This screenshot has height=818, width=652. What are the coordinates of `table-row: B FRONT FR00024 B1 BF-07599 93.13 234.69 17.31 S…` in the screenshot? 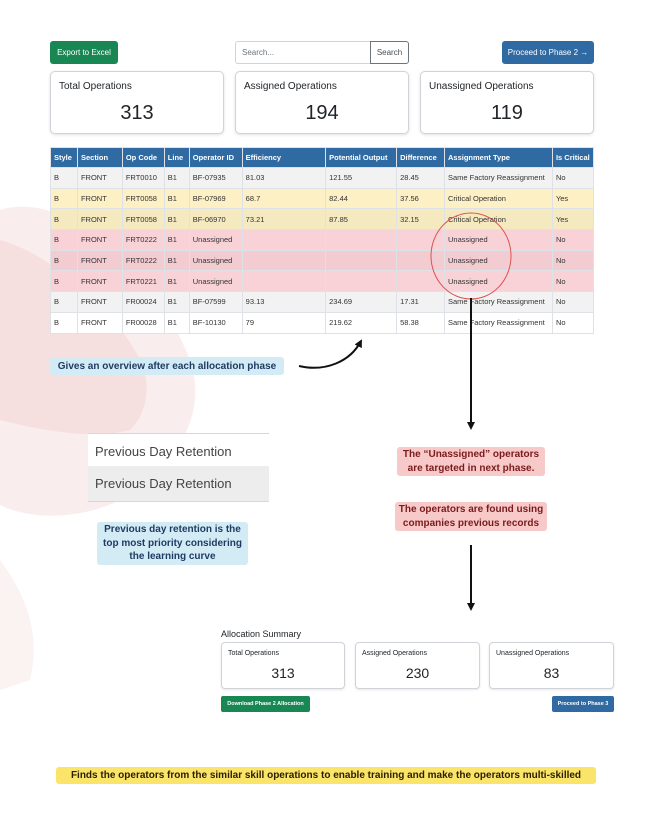 It's located at (322, 302).